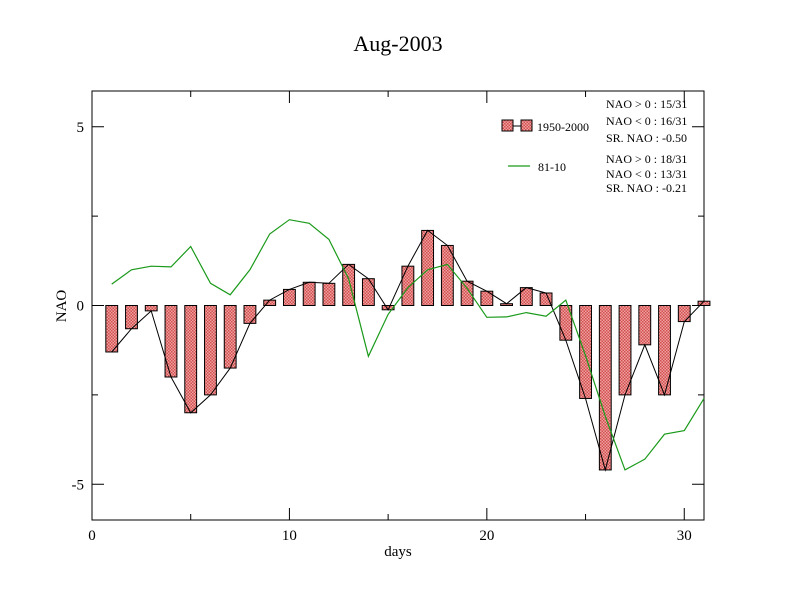 The width and height of the screenshot is (792, 612). I want to click on stats-text: SR. NAO : -0.50, so click(646, 138).